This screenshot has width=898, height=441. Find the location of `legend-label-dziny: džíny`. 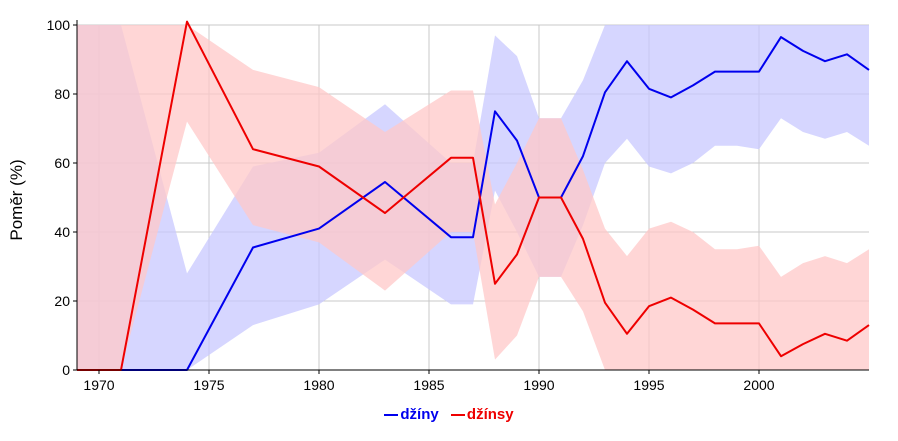

legend-label-dziny: džíny is located at coordinates (419, 414).